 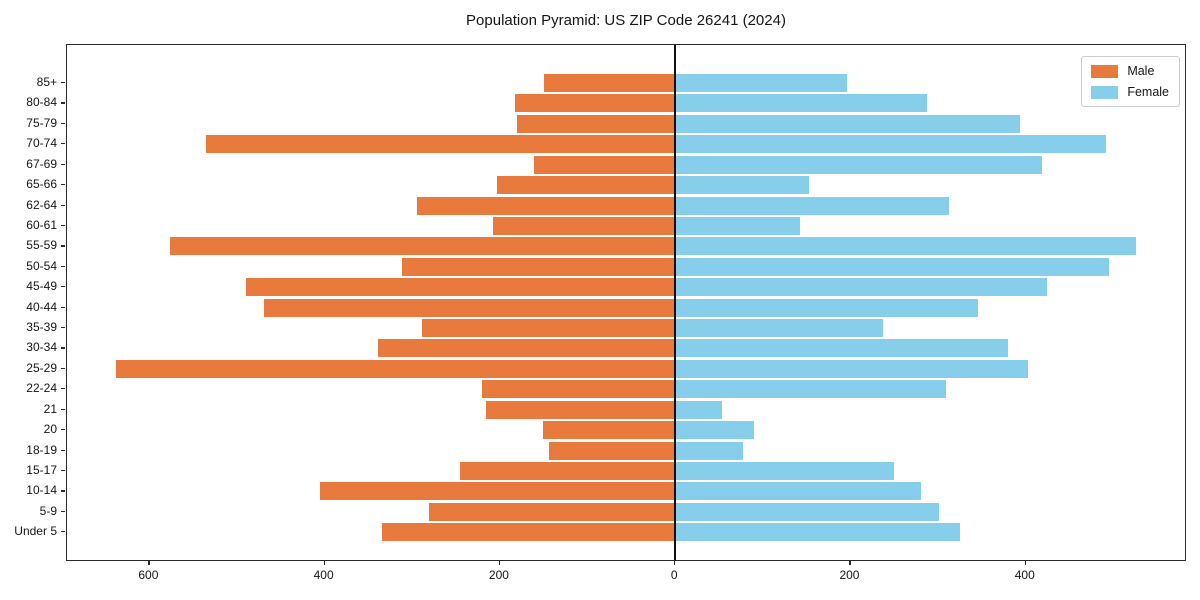 What do you see at coordinates (48, 510) in the screenshot?
I see `y-tick-label: 5-9` at bounding box center [48, 510].